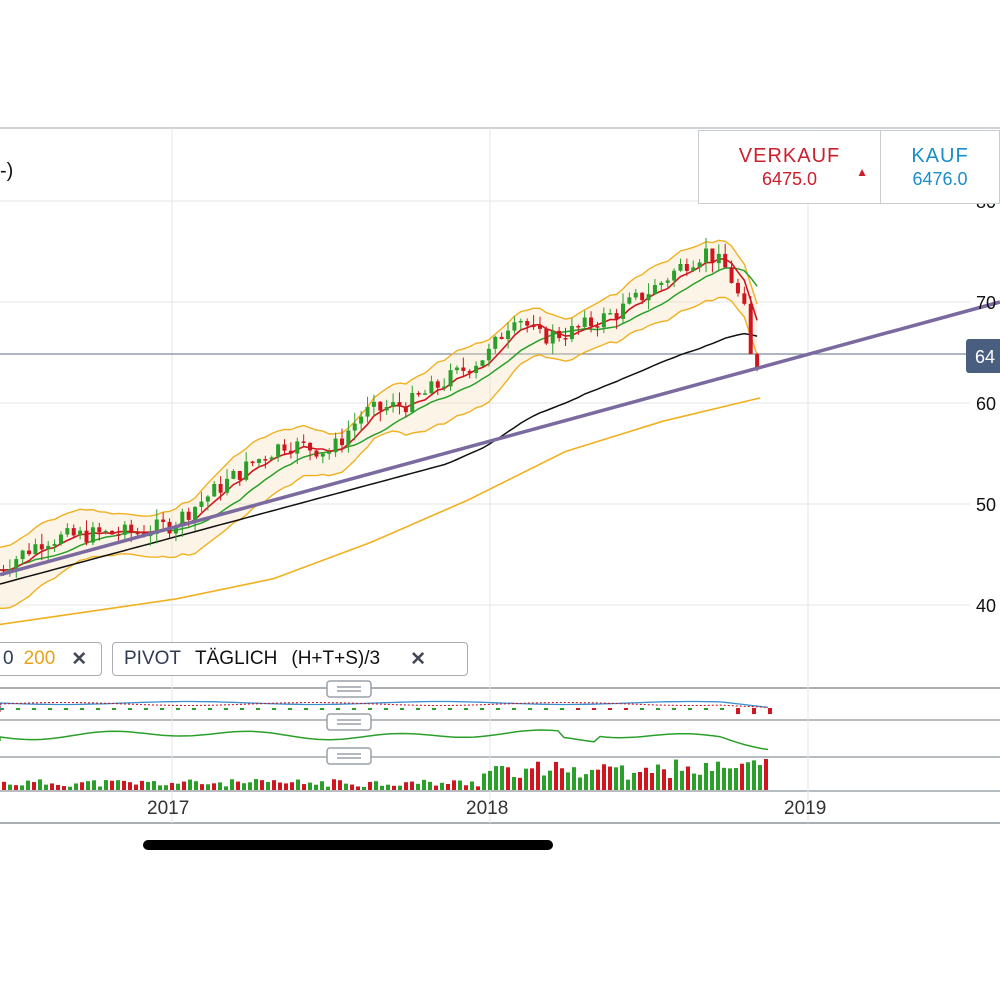 Image resolution: width=1000 pixels, height=1005 pixels. What do you see at coordinates (386, 707) in the screenshot?
I see `macd-panel` at bounding box center [386, 707].